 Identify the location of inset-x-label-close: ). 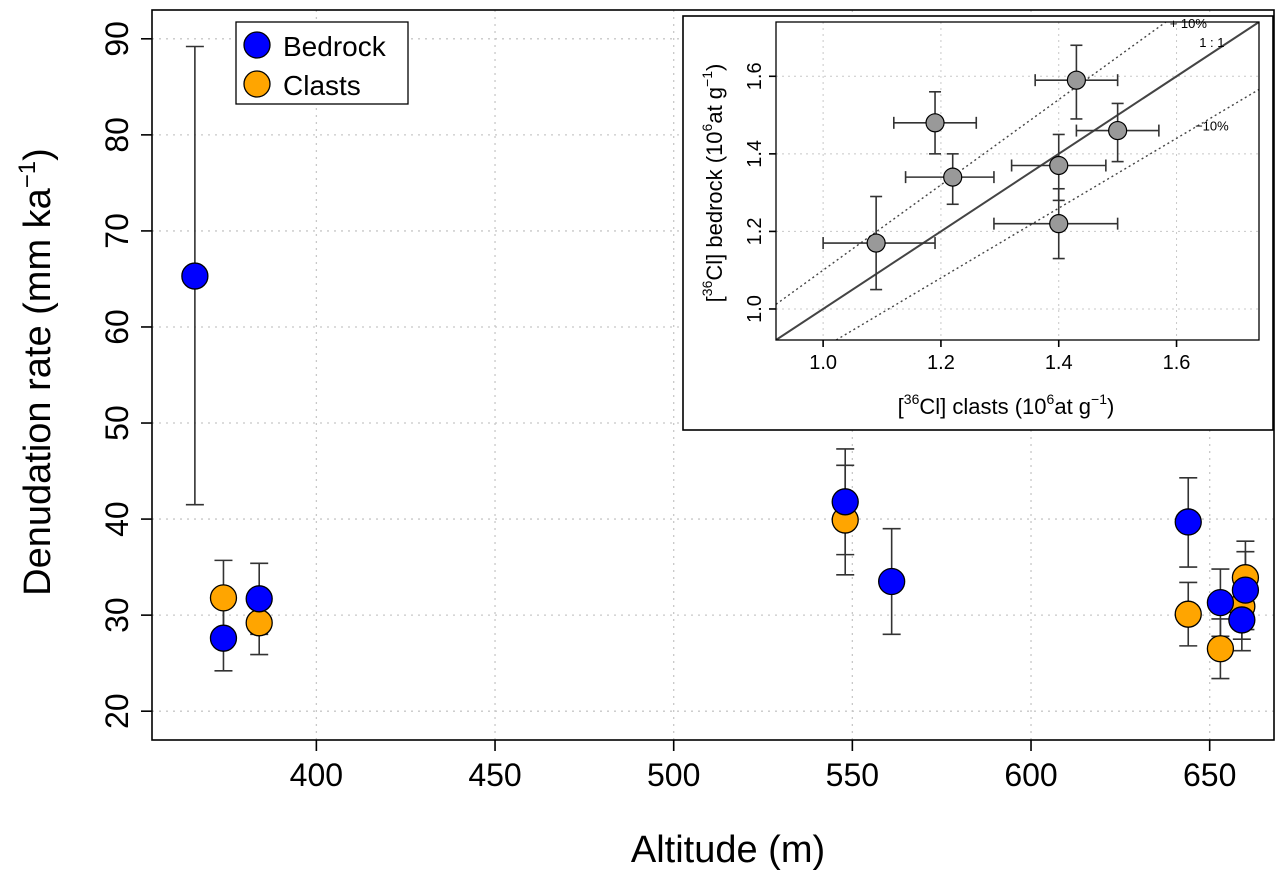
(1110, 406).